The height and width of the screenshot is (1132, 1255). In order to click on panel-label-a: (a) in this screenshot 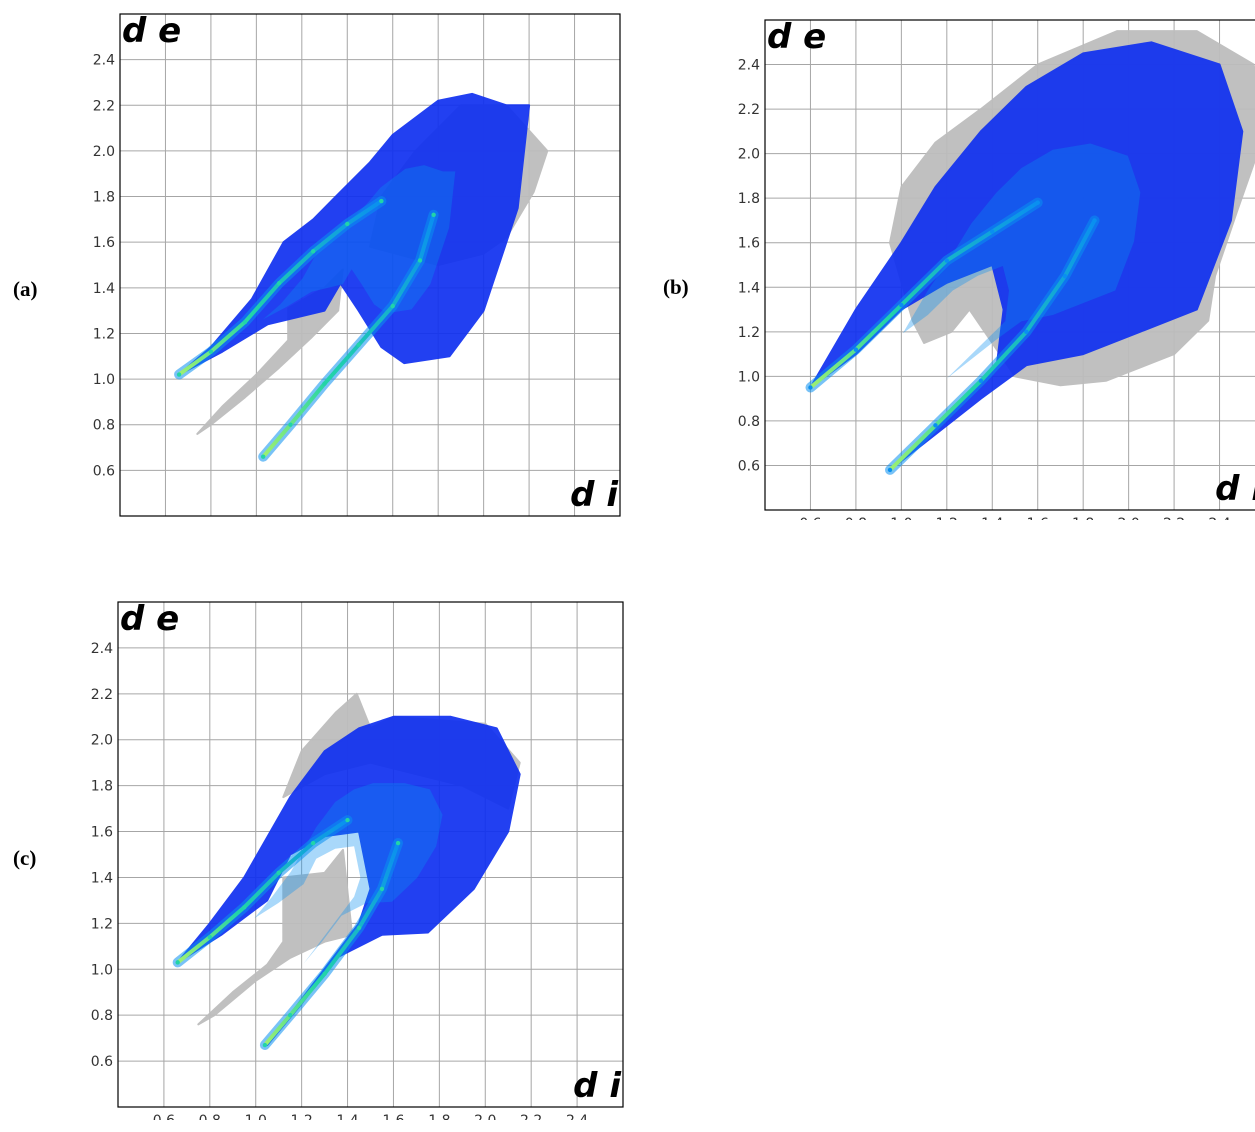, I will do `click(25, 289)`.